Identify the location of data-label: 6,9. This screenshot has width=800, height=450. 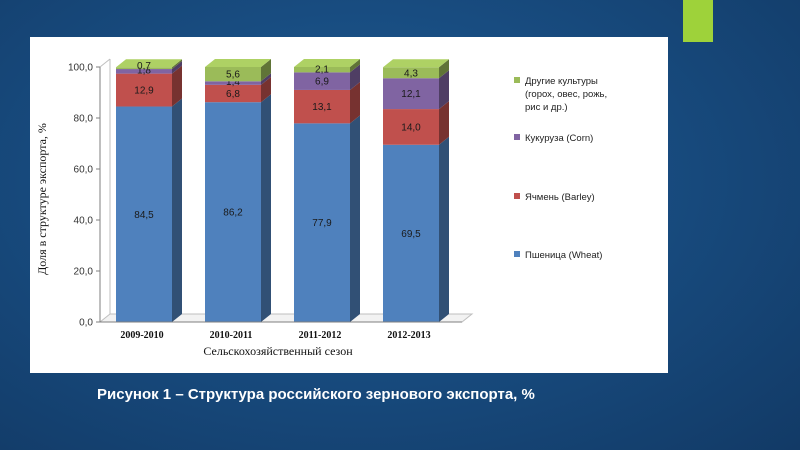
(322, 82).